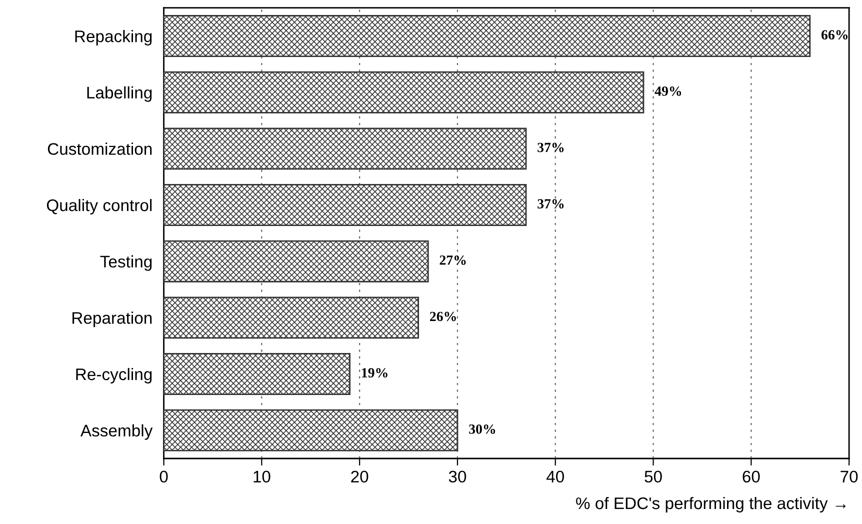  Describe the element at coordinates (99, 206) in the screenshot. I see `y-tick-label: Quality control` at that location.